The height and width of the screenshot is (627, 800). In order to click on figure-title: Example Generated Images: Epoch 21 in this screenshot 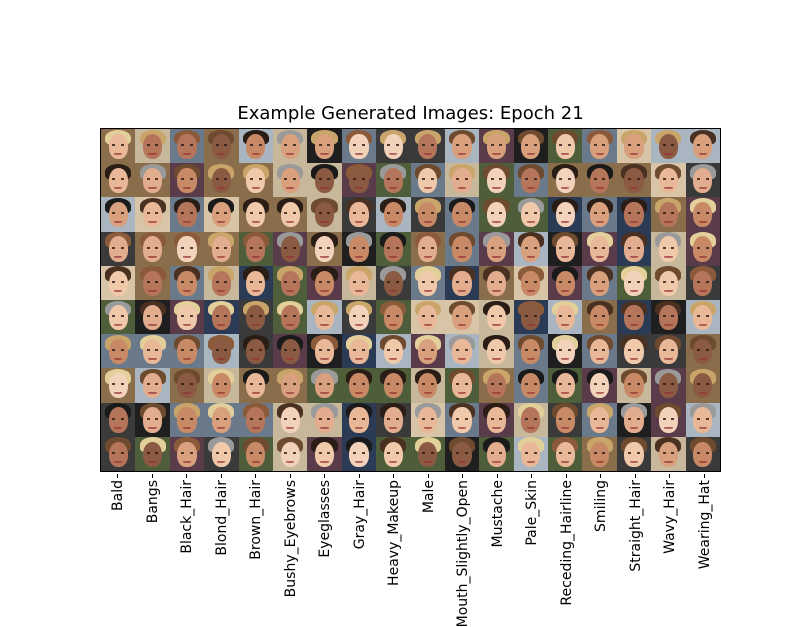, I will do `click(410, 113)`.